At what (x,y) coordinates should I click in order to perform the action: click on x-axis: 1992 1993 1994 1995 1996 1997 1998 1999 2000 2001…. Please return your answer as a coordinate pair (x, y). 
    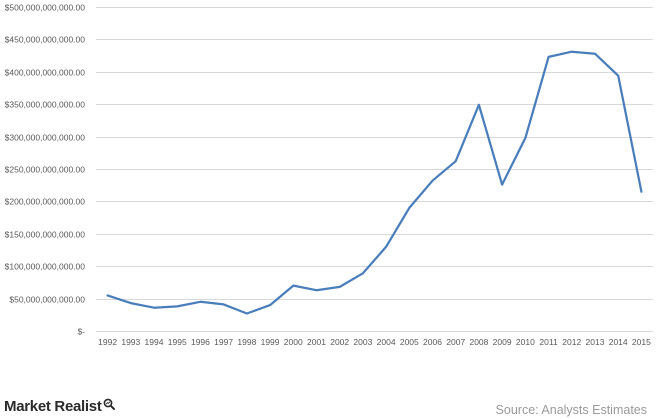
    Looking at the image, I should click on (374, 342).